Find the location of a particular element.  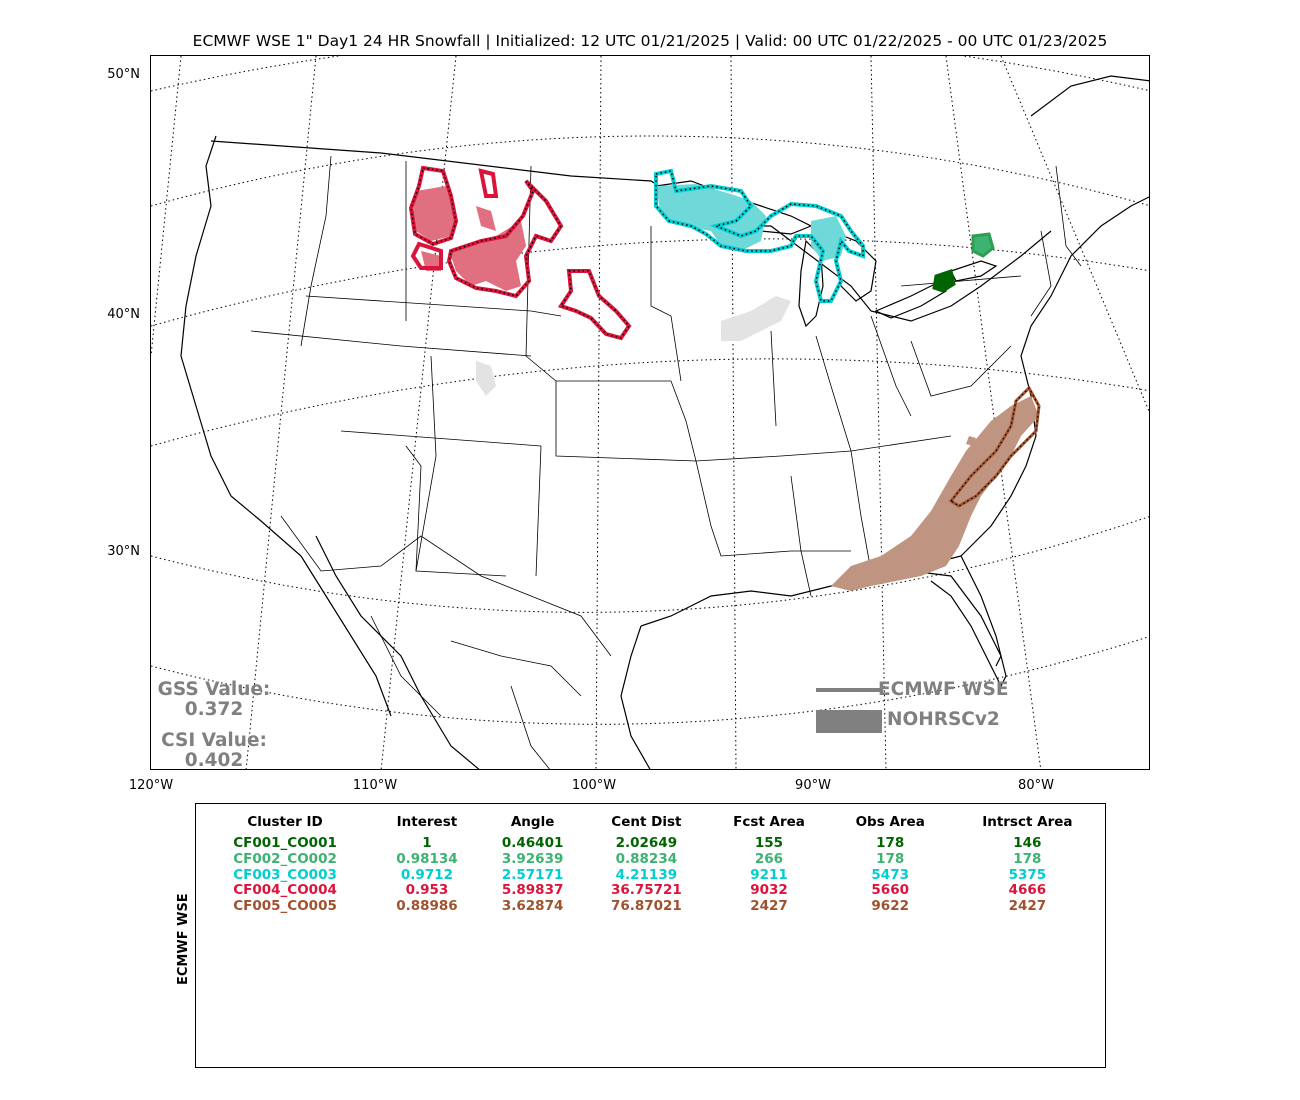

column-header: Cent Dist is located at coordinates (646, 822).